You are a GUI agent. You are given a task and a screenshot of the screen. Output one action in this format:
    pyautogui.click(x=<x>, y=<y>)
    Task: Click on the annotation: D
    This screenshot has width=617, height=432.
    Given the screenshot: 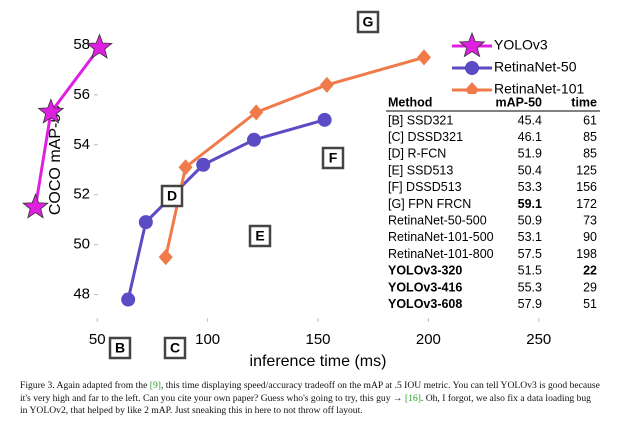 What is the action you would take?
    pyautogui.click(x=172, y=196)
    